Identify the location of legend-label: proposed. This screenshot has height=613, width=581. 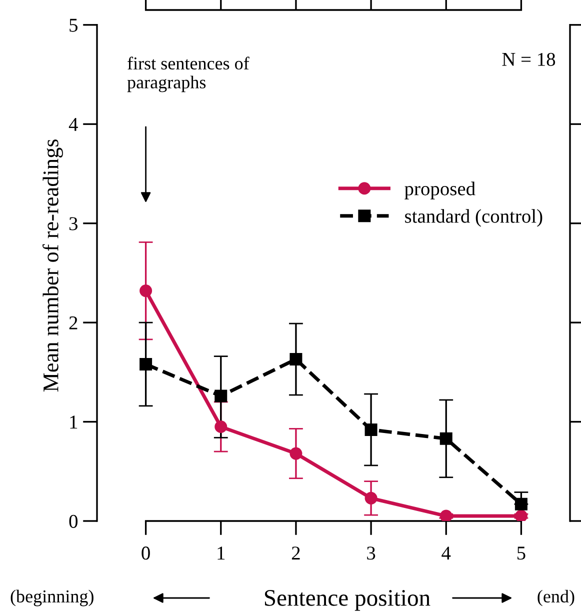
(440, 191).